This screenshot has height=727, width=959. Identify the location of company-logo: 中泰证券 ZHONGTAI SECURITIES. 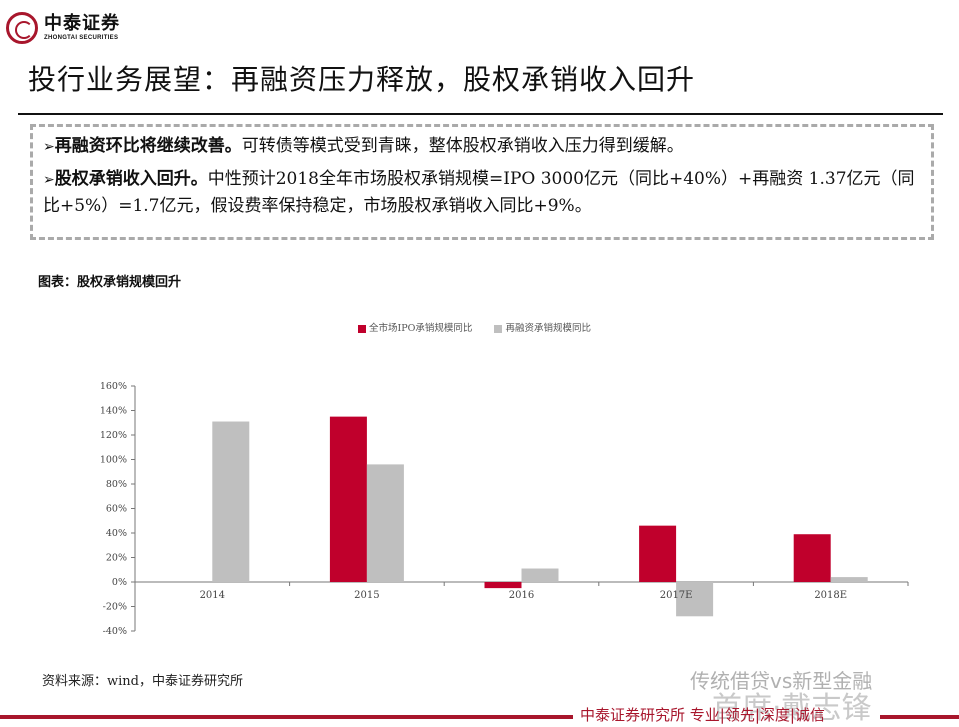
(63, 28).